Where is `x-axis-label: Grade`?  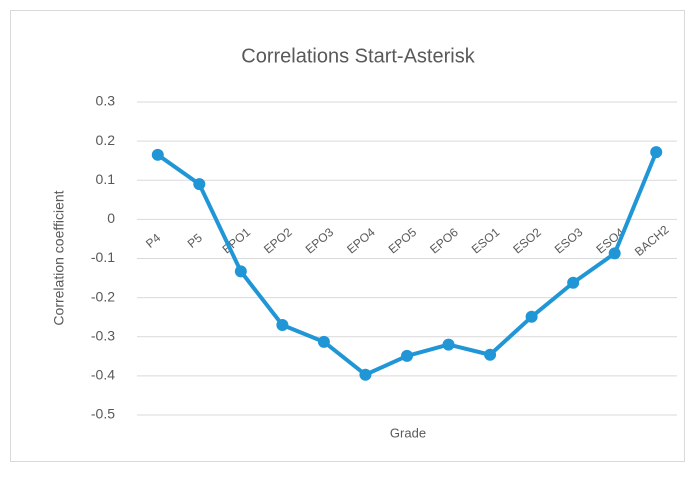
x-axis-label: Grade is located at coordinates (408, 432).